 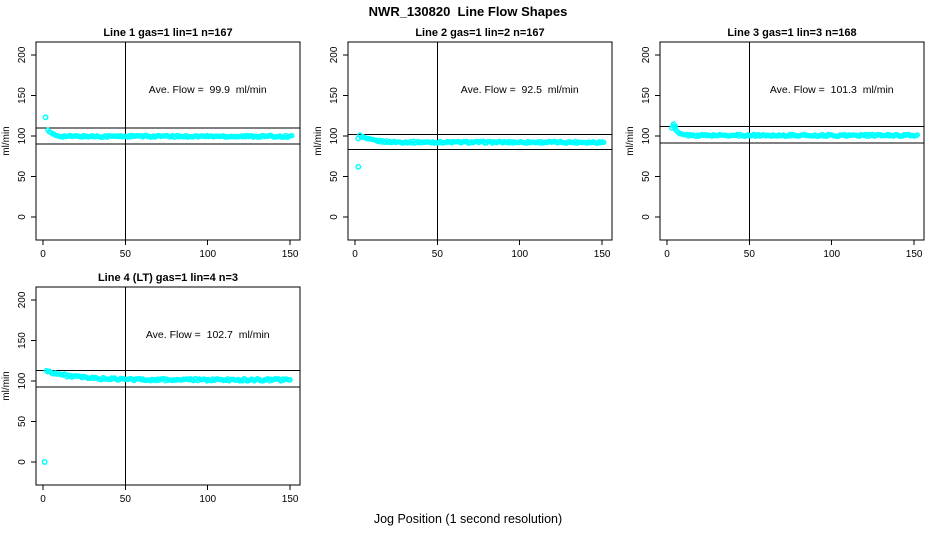 What do you see at coordinates (208, 335) in the screenshot?
I see `ave-flow-annotation: Ave. Flow = 102.7 ml/min` at bounding box center [208, 335].